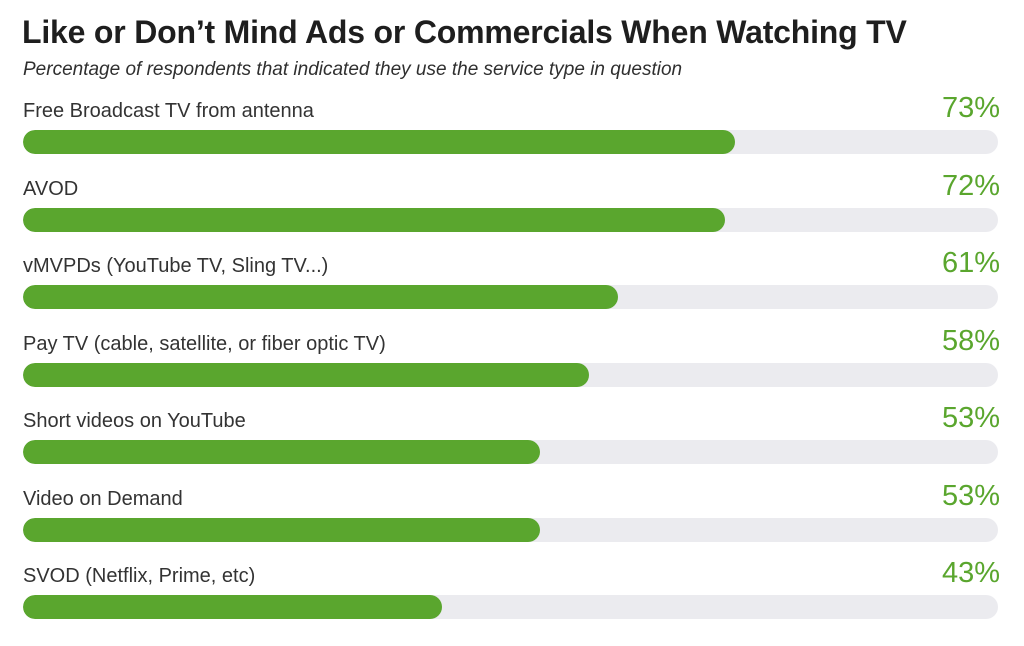 This screenshot has width=1024, height=646. What do you see at coordinates (168, 111) in the screenshot?
I see `bar-category-label: Free Broadcast TV from antenna` at bounding box center [168, 111].